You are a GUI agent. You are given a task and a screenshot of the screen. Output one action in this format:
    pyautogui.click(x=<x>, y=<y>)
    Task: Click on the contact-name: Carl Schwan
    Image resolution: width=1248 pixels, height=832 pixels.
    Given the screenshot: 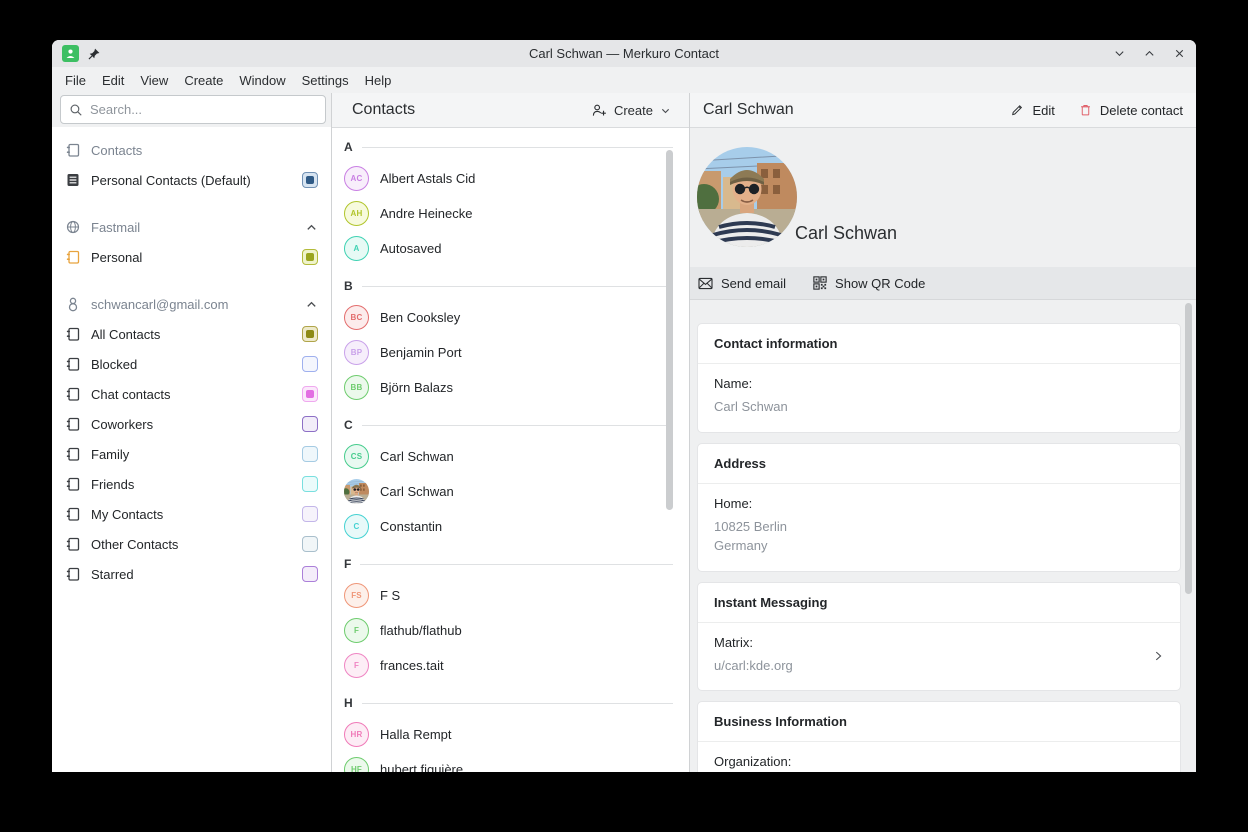 What is the action you would take?
    pyautogui.click(x=417, y=491)
    